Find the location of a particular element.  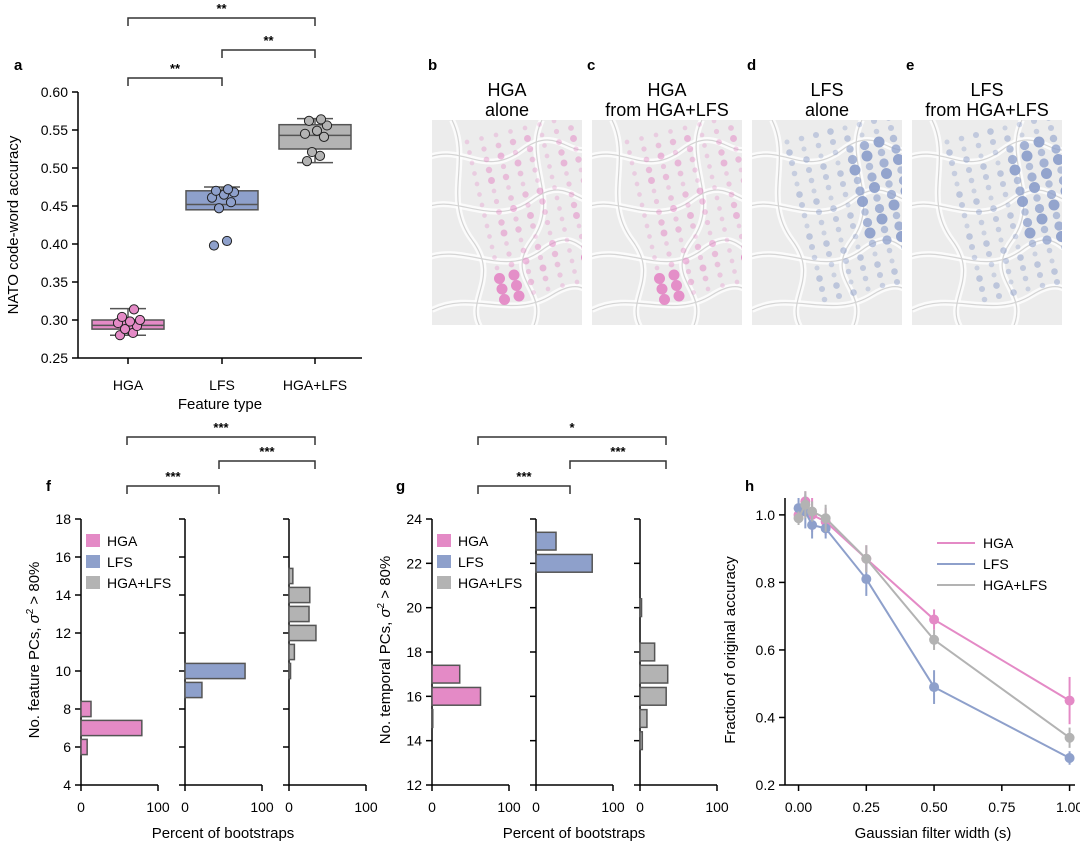

panel-label-b: b is located at coordinates (432, 65).